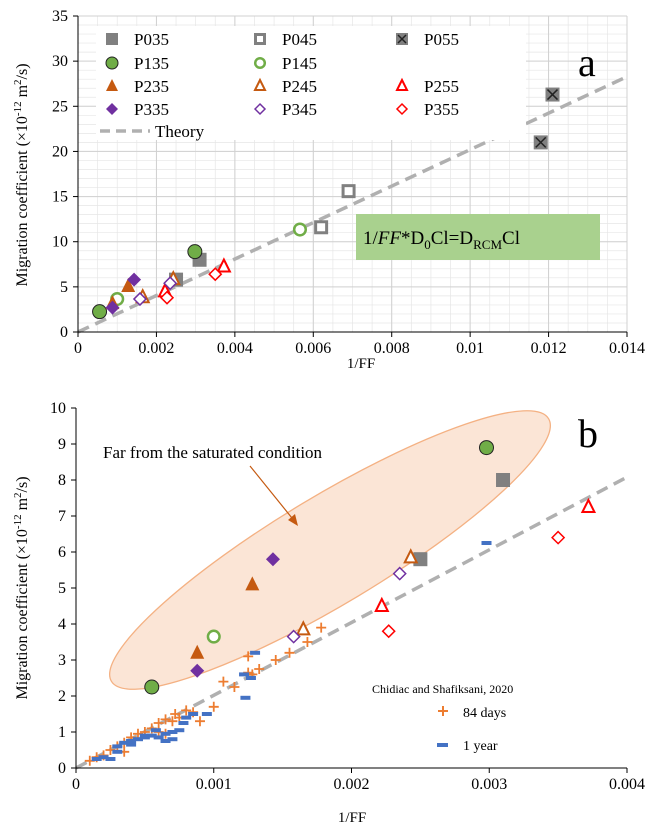 The height and width of the screenshot is (830, 651). Describe the element at coordinates (137, 39) in the screenshot. I see `legend-item-p035: P035` at that location.